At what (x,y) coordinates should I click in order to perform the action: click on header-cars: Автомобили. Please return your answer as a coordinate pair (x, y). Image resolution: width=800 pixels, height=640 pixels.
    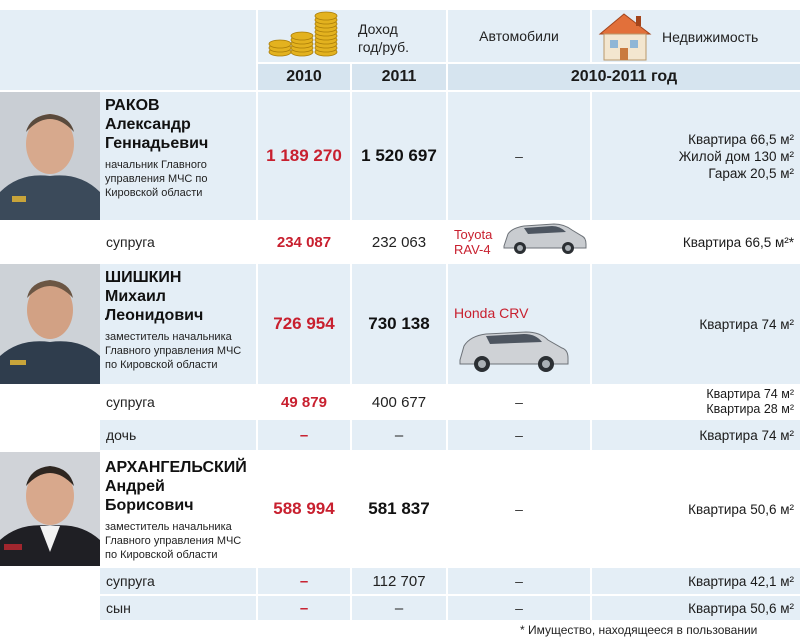
    Looking at the image, I should click on (519, 36).